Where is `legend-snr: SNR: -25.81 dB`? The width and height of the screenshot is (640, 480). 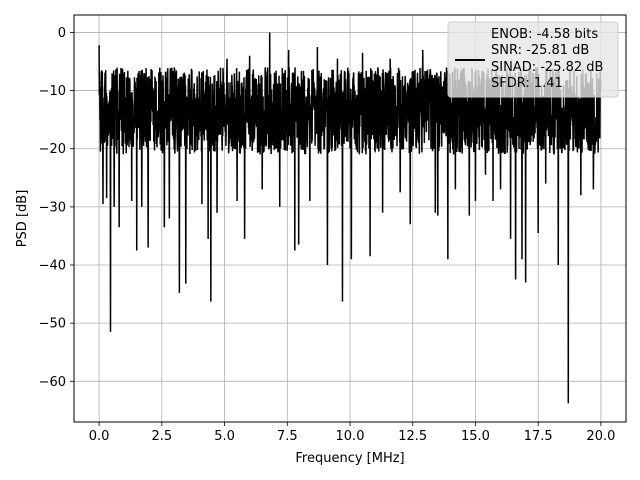
legend-snr: SNR: -25.81 dB is located at coordinates (540, 50).